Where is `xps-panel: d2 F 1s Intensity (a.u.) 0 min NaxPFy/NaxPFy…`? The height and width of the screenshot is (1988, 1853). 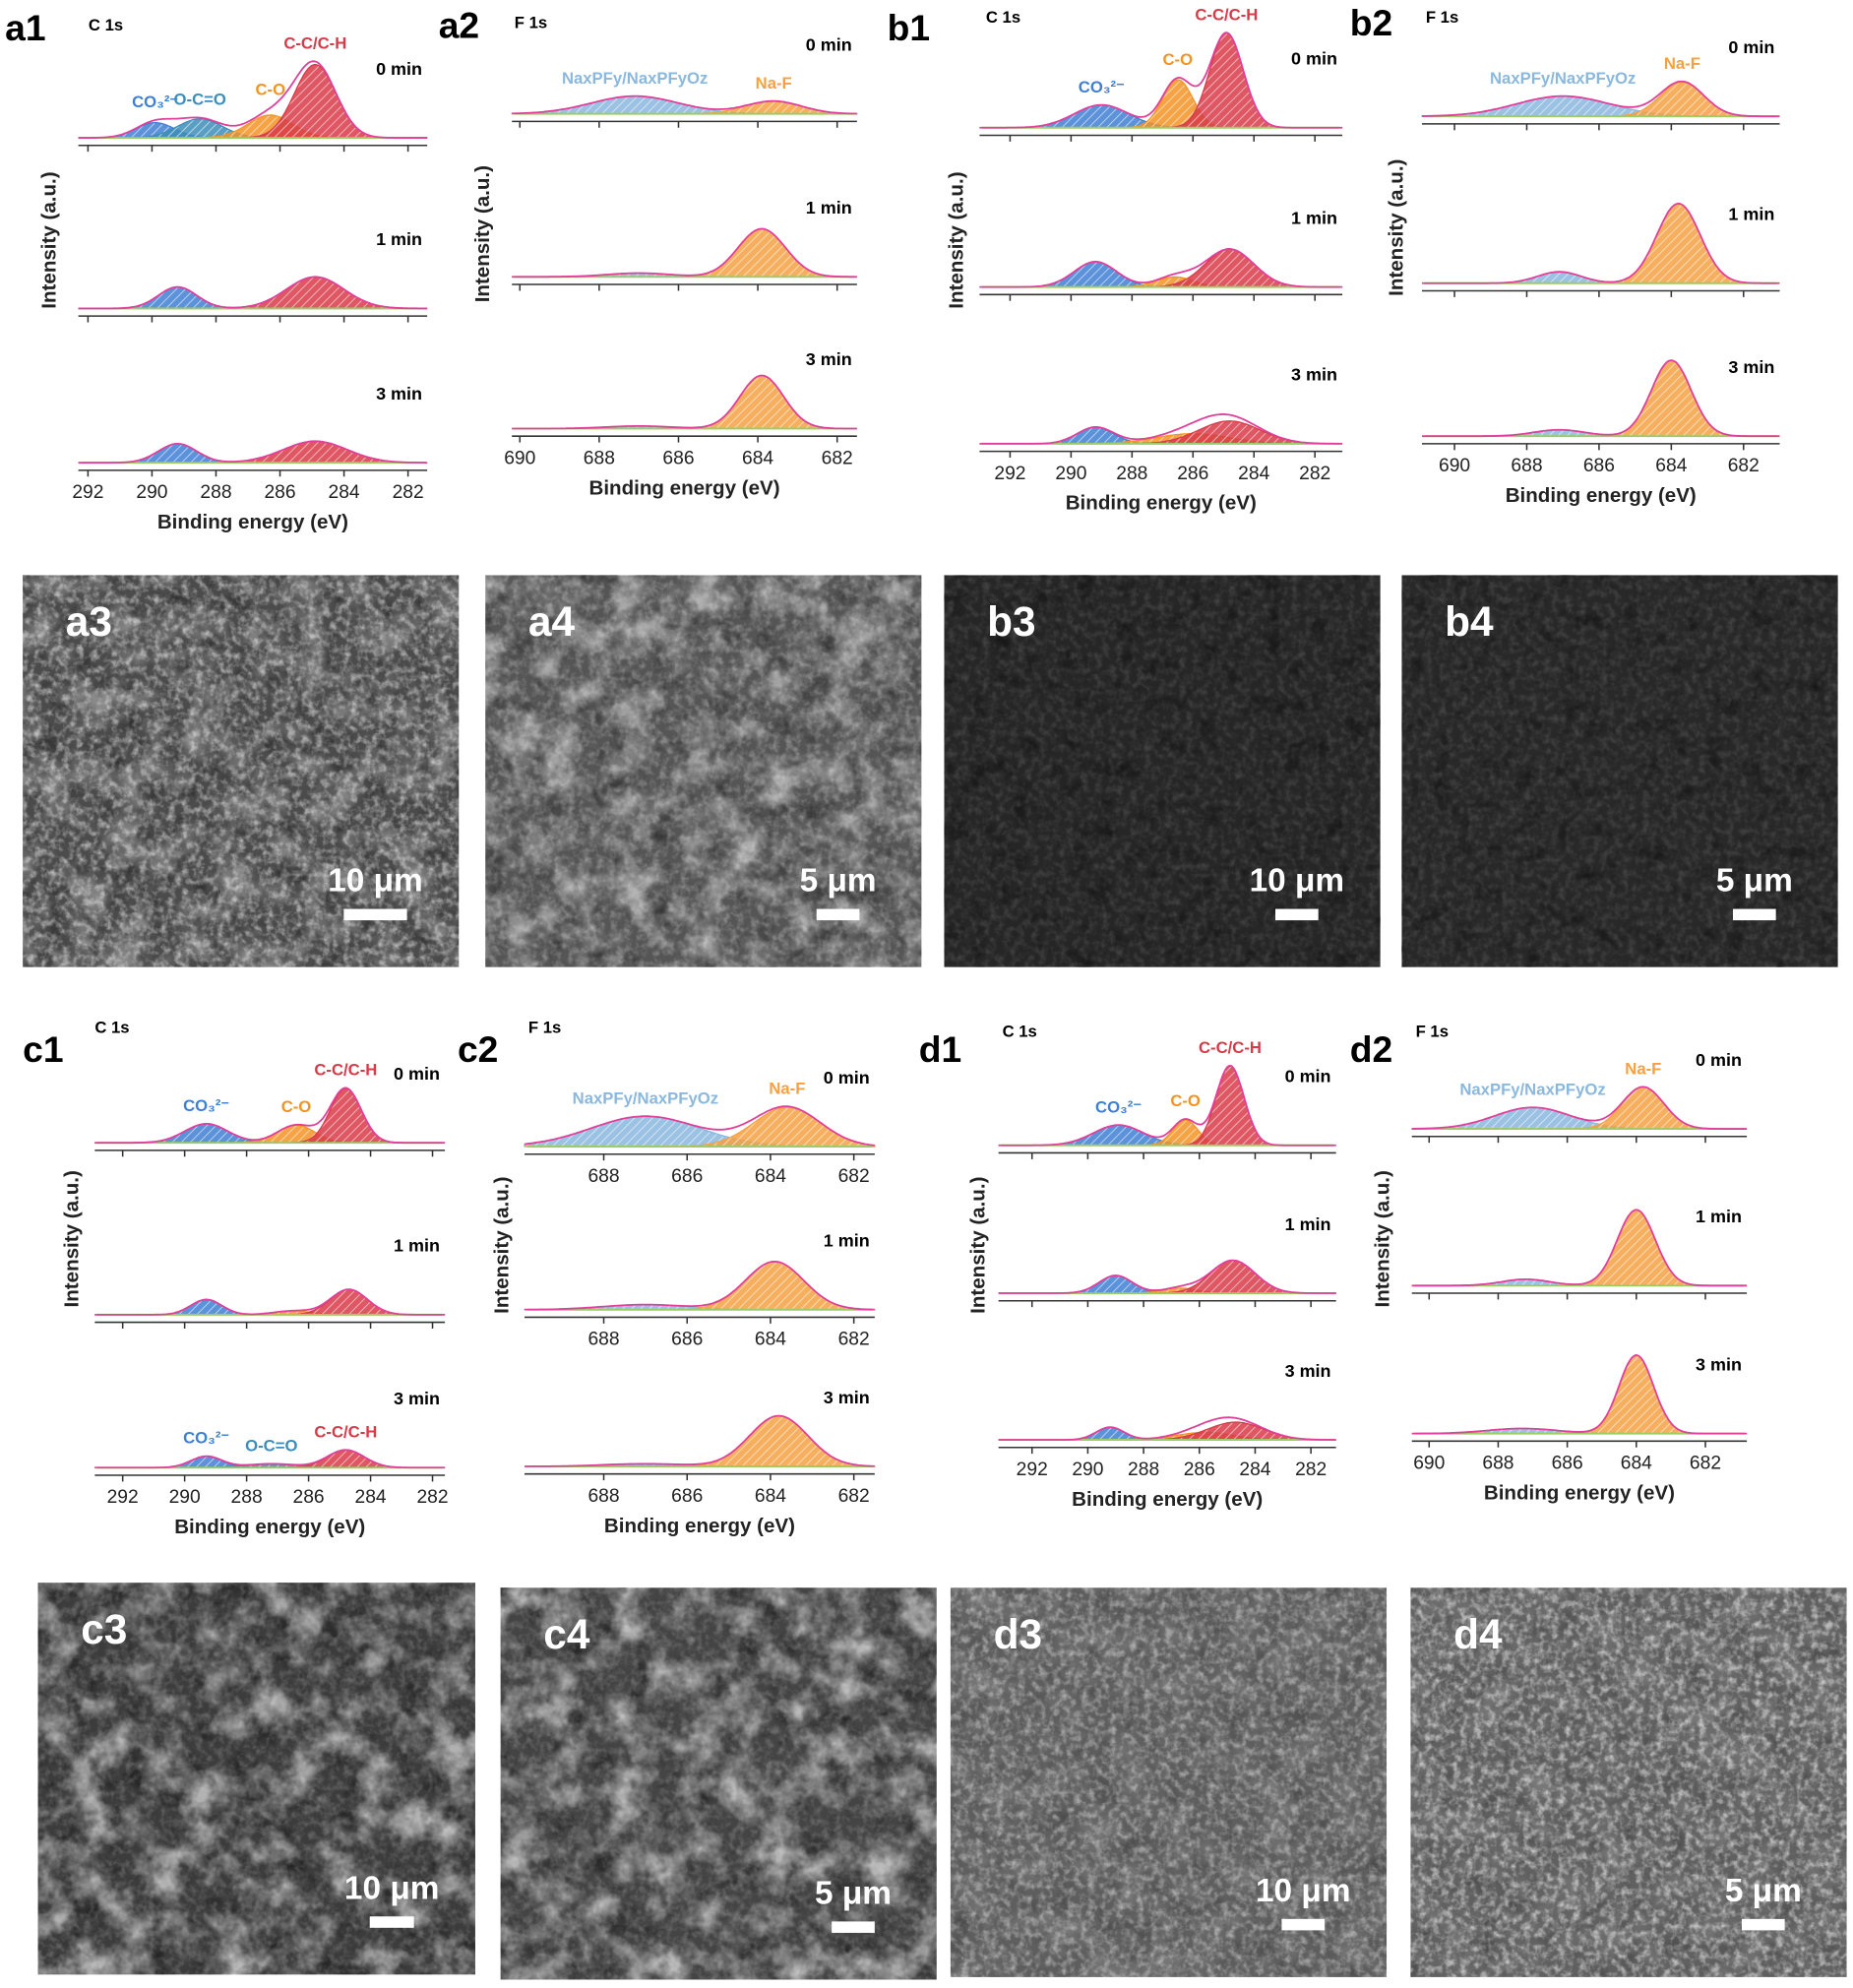
xps-panel: d2 F 1s Intensity (a.u.) 0 min NaxPFy/NaxPFy… is located at coordinates (1549, 1263).